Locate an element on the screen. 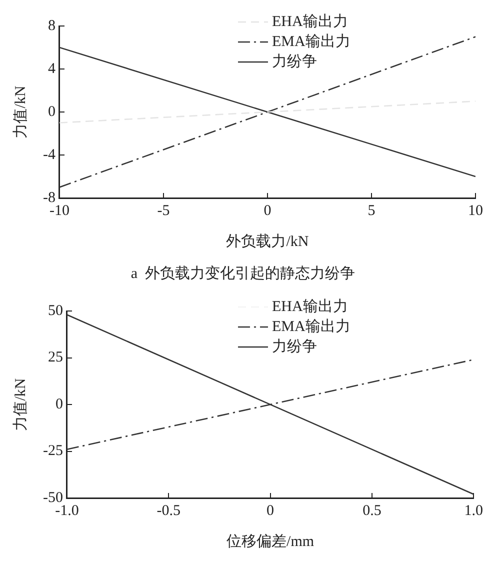  x-axis-title: 位移偏差/mm is located at coordinates (270, 541).